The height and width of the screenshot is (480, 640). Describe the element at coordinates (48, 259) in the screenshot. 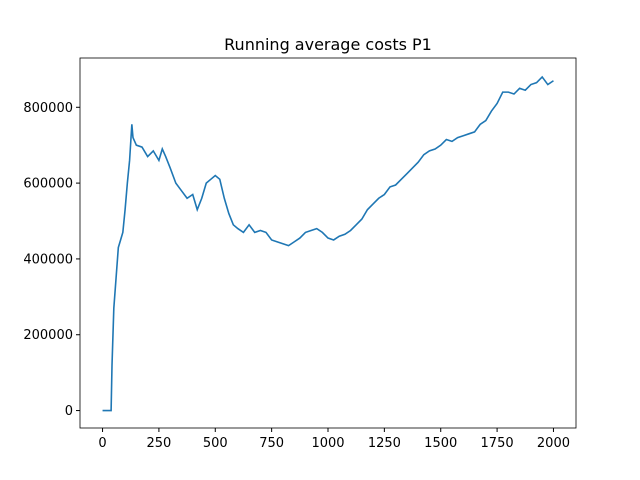

I see `y-tick-label: 400000` at that location.